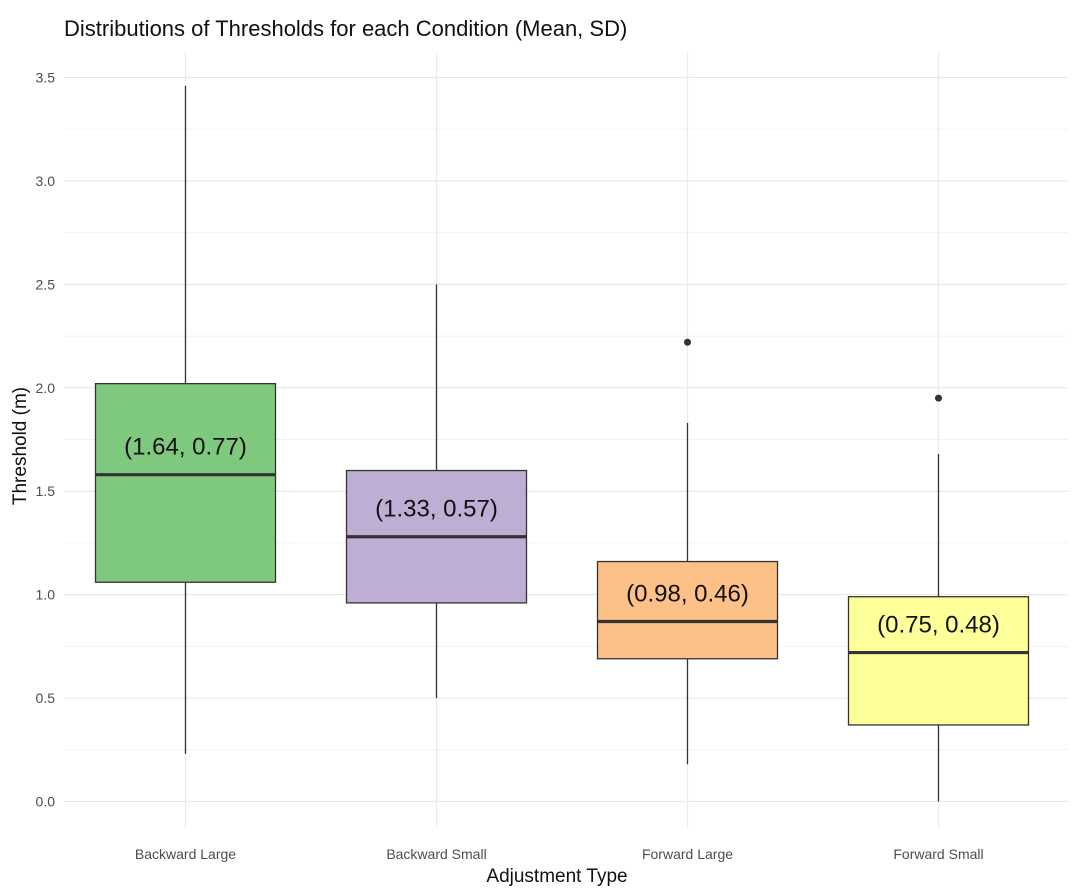 The image size is (1080, 896). What do you see at coordinates (46, 802) in the screenshot?
I see `y-tick-label: 0.0` at bounding box center [46, 802].